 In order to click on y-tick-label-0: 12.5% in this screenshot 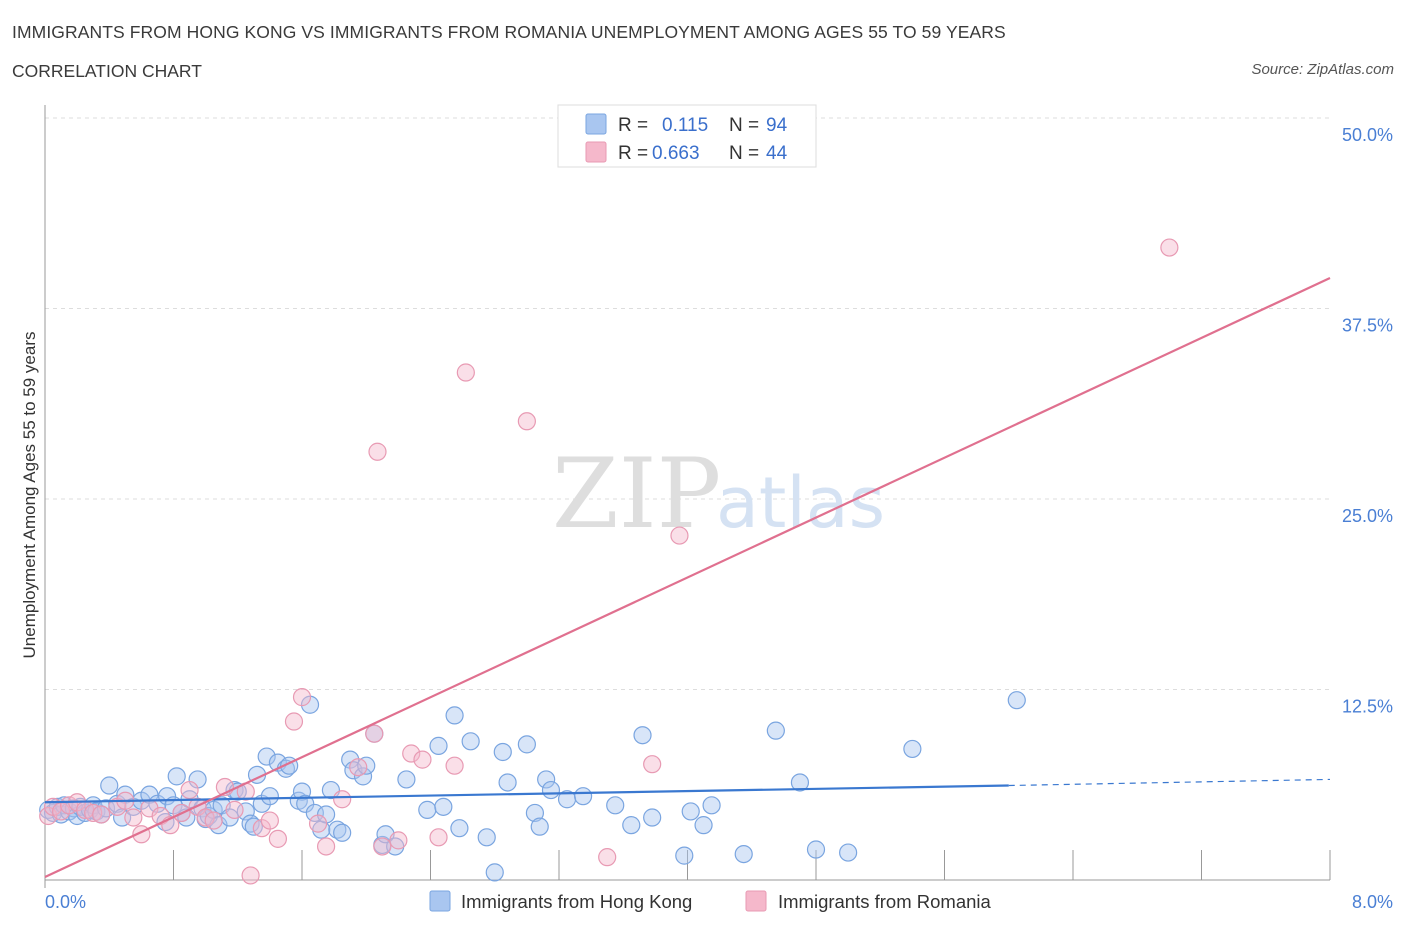, I will do `click(1367, 707)`.